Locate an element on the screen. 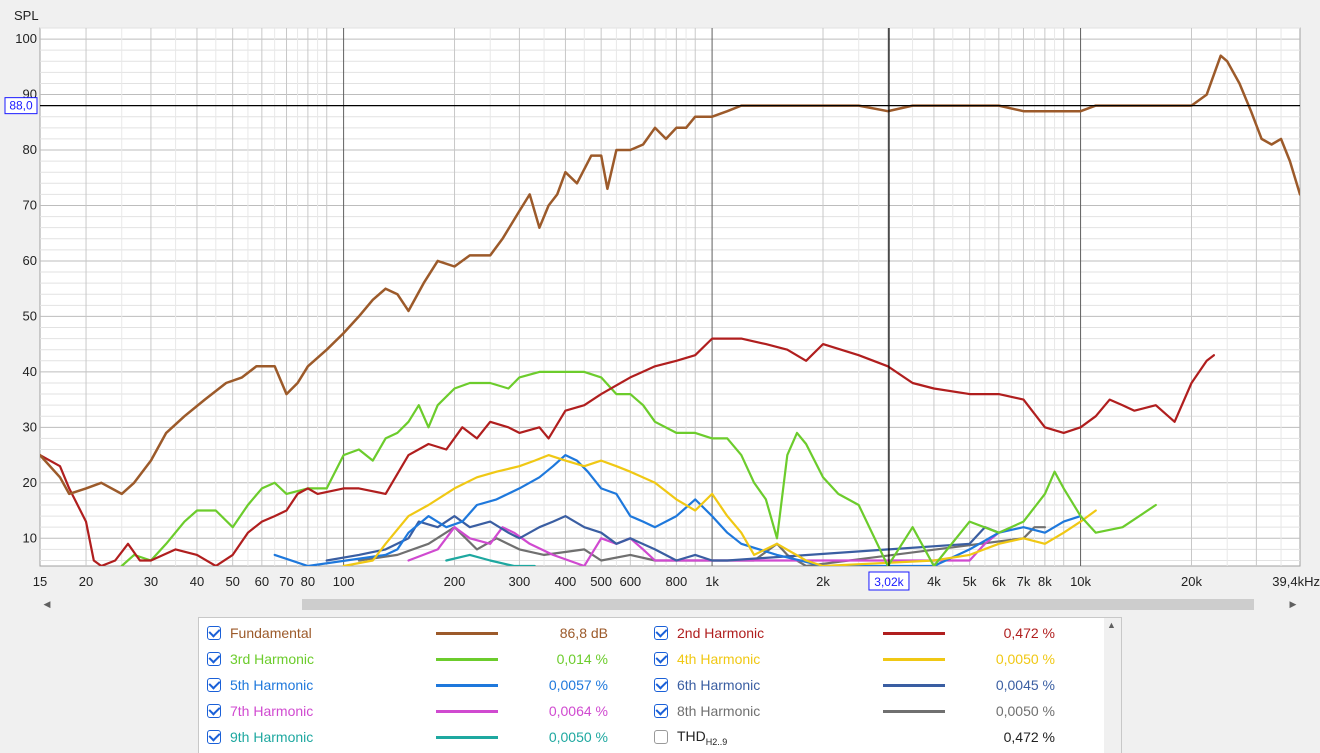  y-tick-label: 20 is located at coordinates (30, 482).